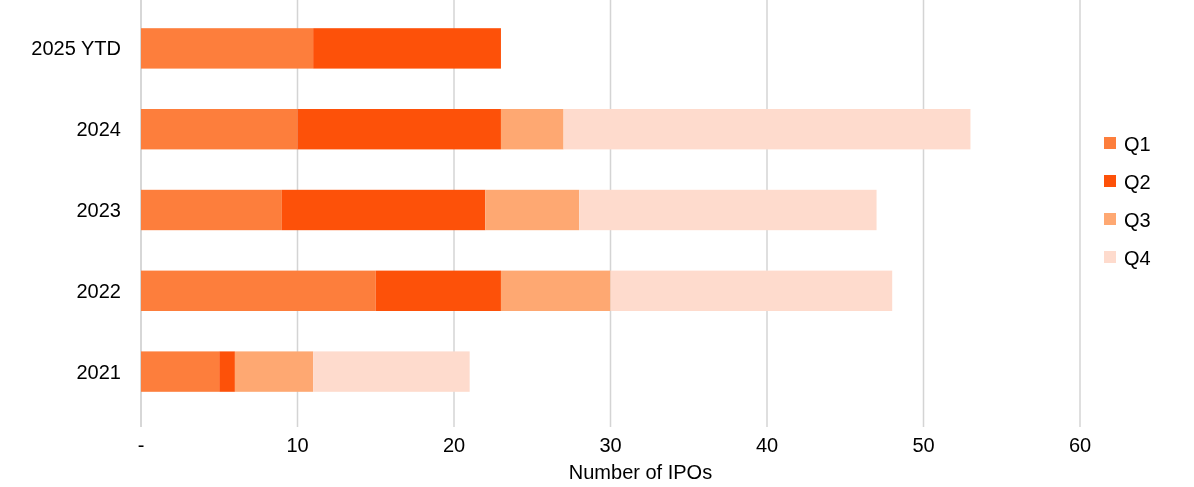 The image size is (1194, 487). What do you see at coordinates (767, 445) in the screenshot?
I see `x-tick-label: 40` at bounding box center [767, 445].